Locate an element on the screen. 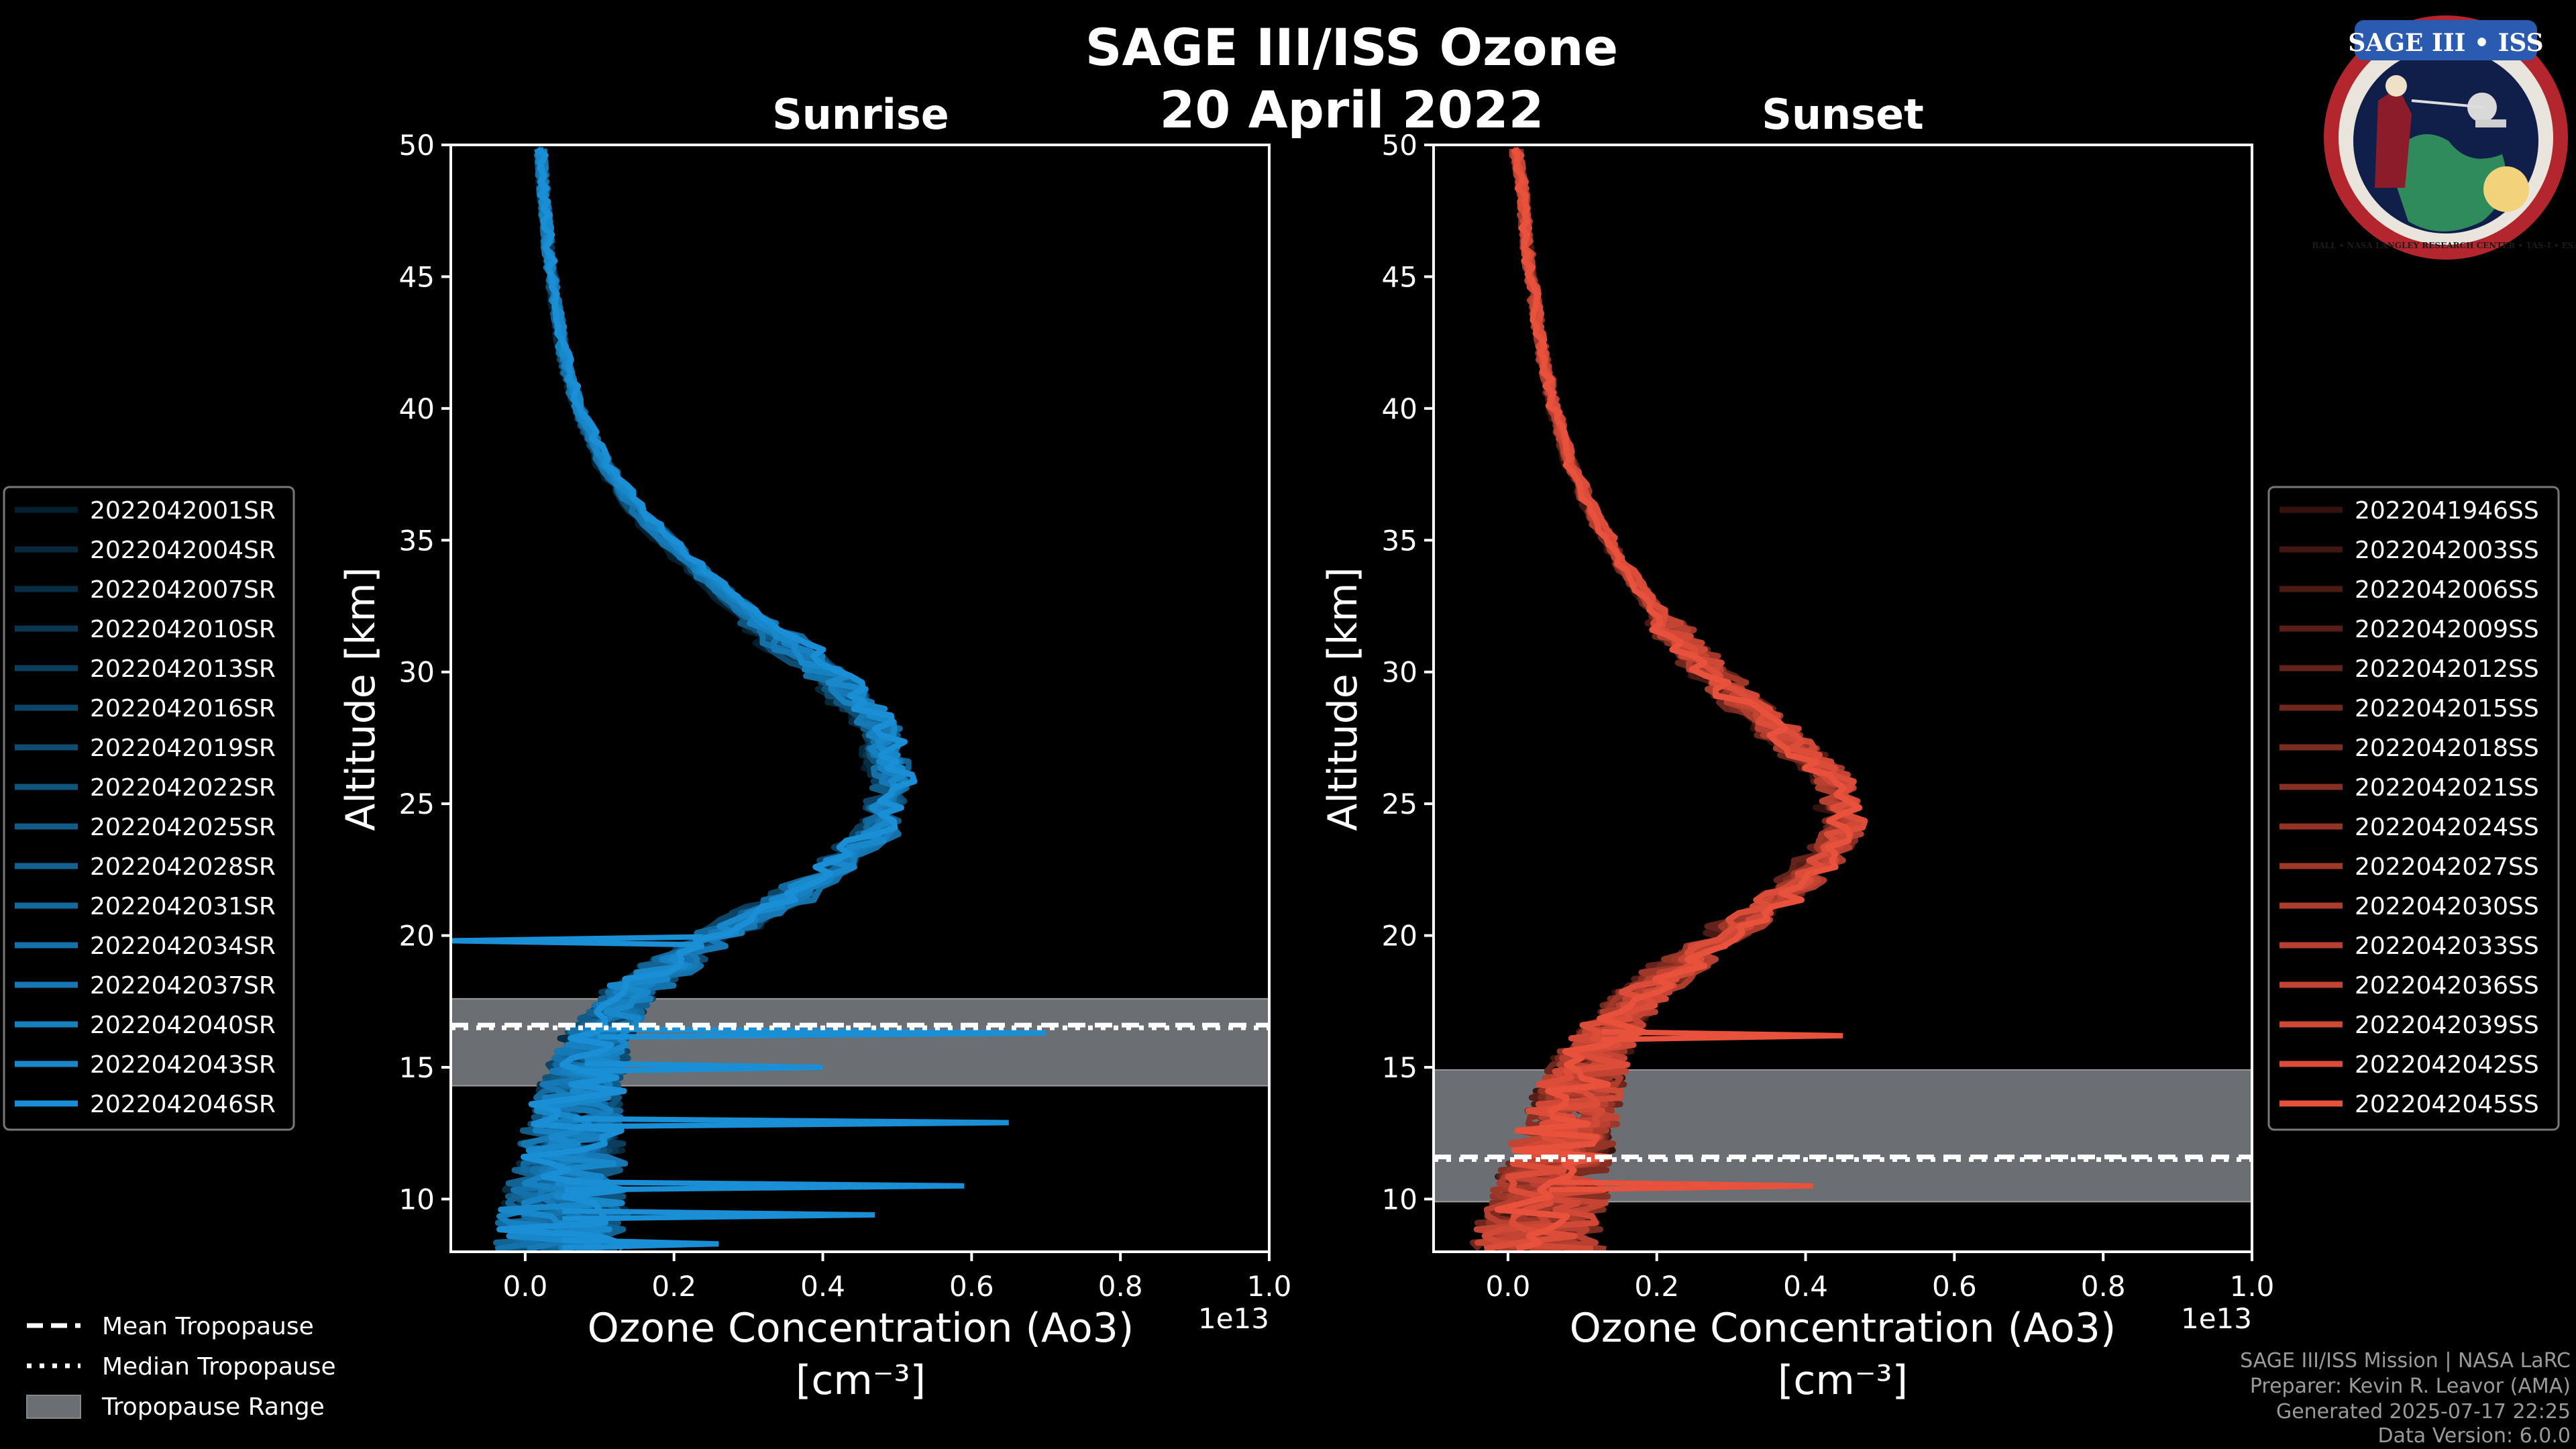  sunrise-y-ticks: 10 15 20 25 30 35 40 45 50 is located at coordinates (425, 672).